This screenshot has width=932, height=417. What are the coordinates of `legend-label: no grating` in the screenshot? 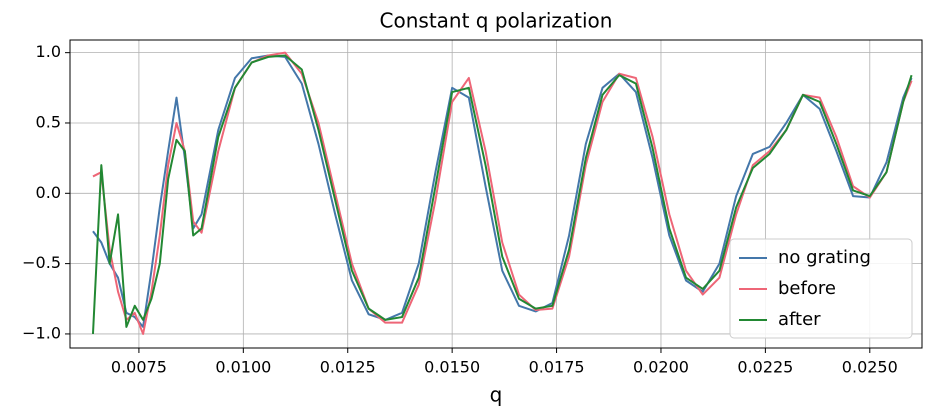 It's located at (824, 257).